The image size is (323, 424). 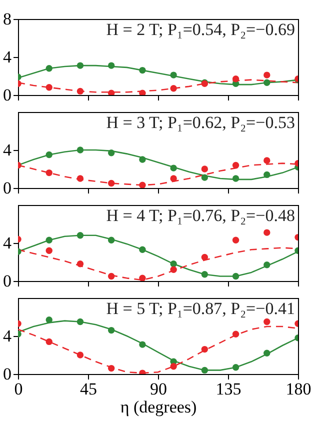 What do you see at coordinates (200, 29) in the screenshot?
I see `annotation: H = 2 T; P₁=0.54, P₂=−0.69` at bounding box center [200, 29].